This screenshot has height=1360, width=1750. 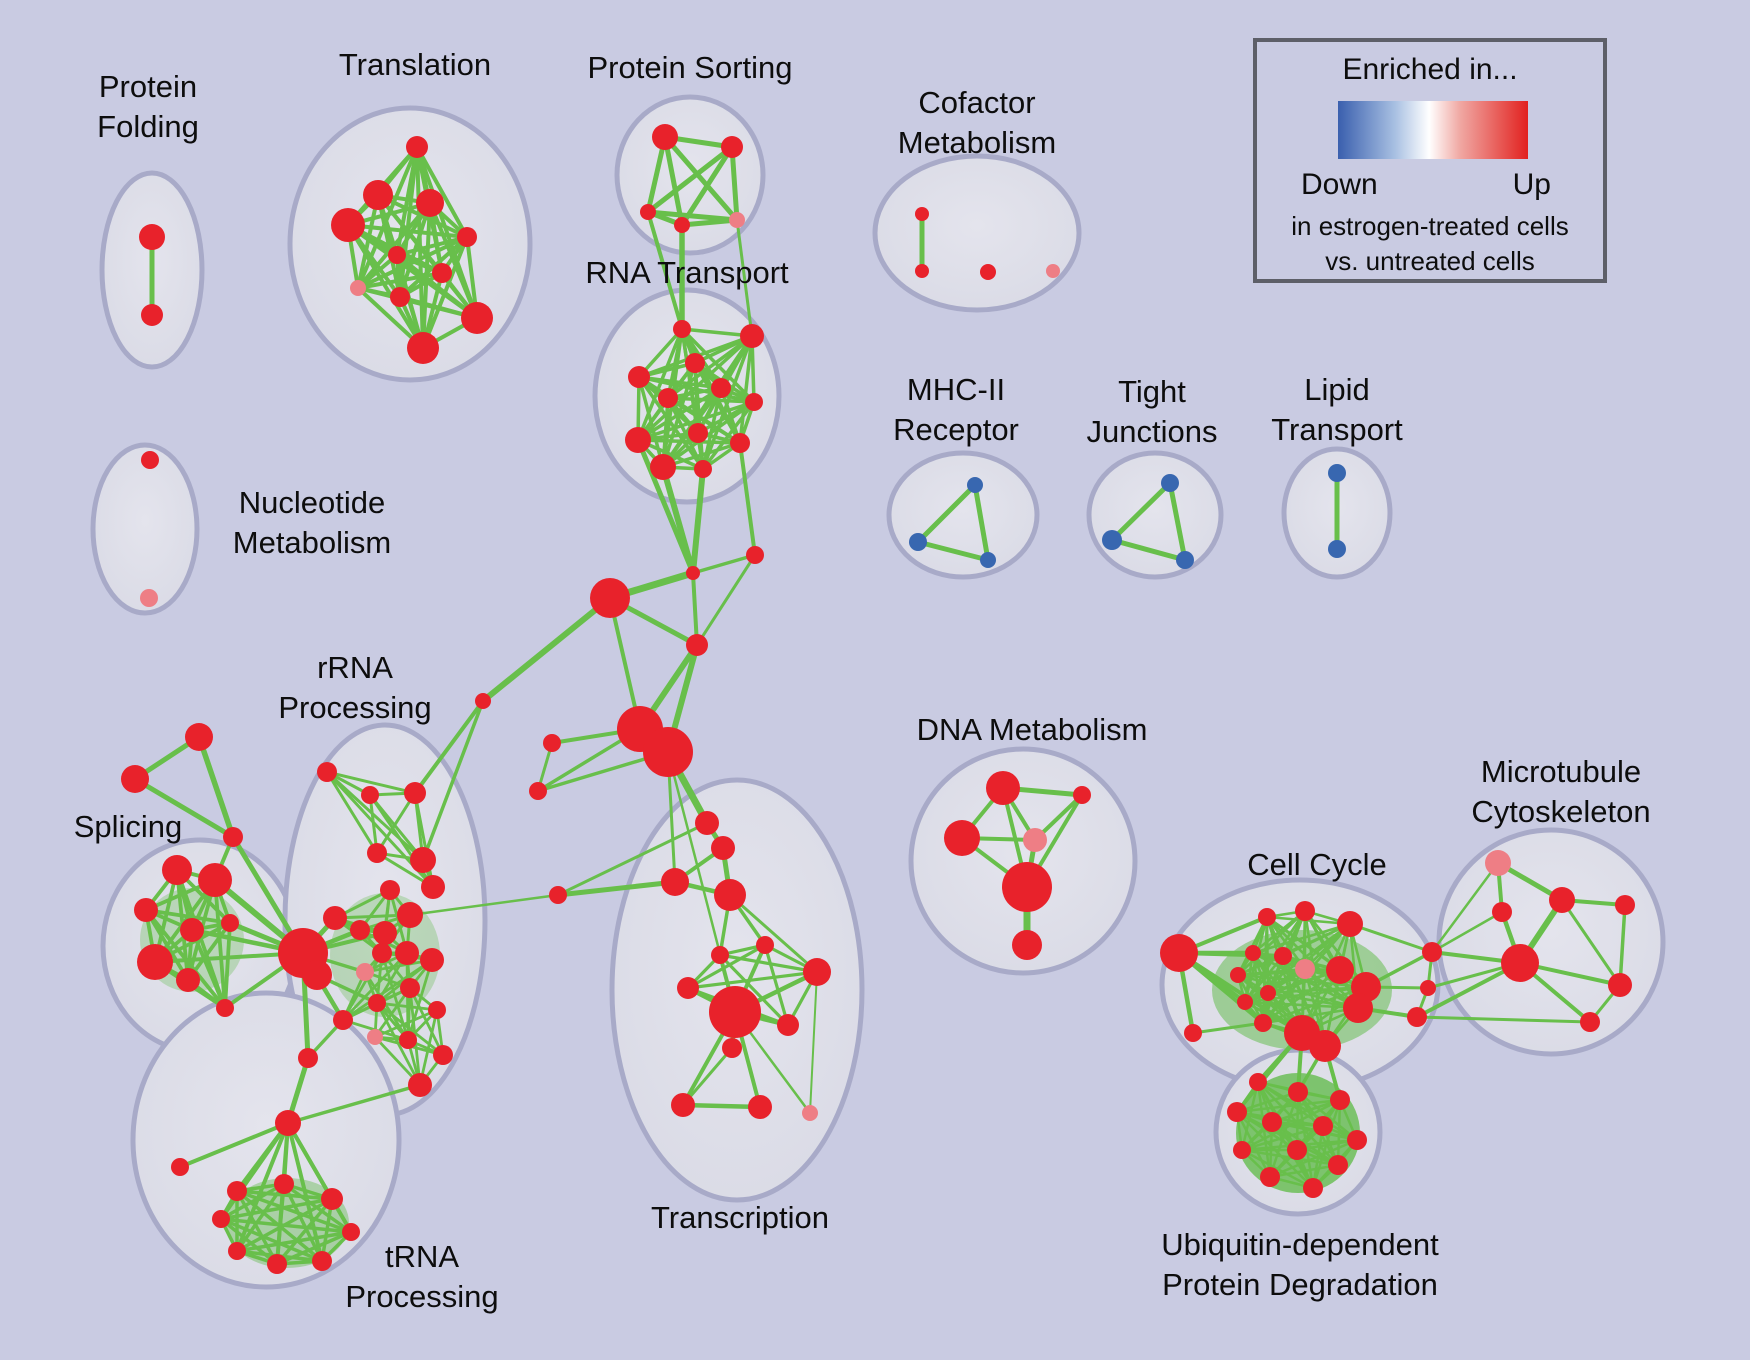 What do you see at coordinates (249, 1241) in the screenshot?
I see `overlap-edge-g6-g8` at bounding box center [249, 1241].